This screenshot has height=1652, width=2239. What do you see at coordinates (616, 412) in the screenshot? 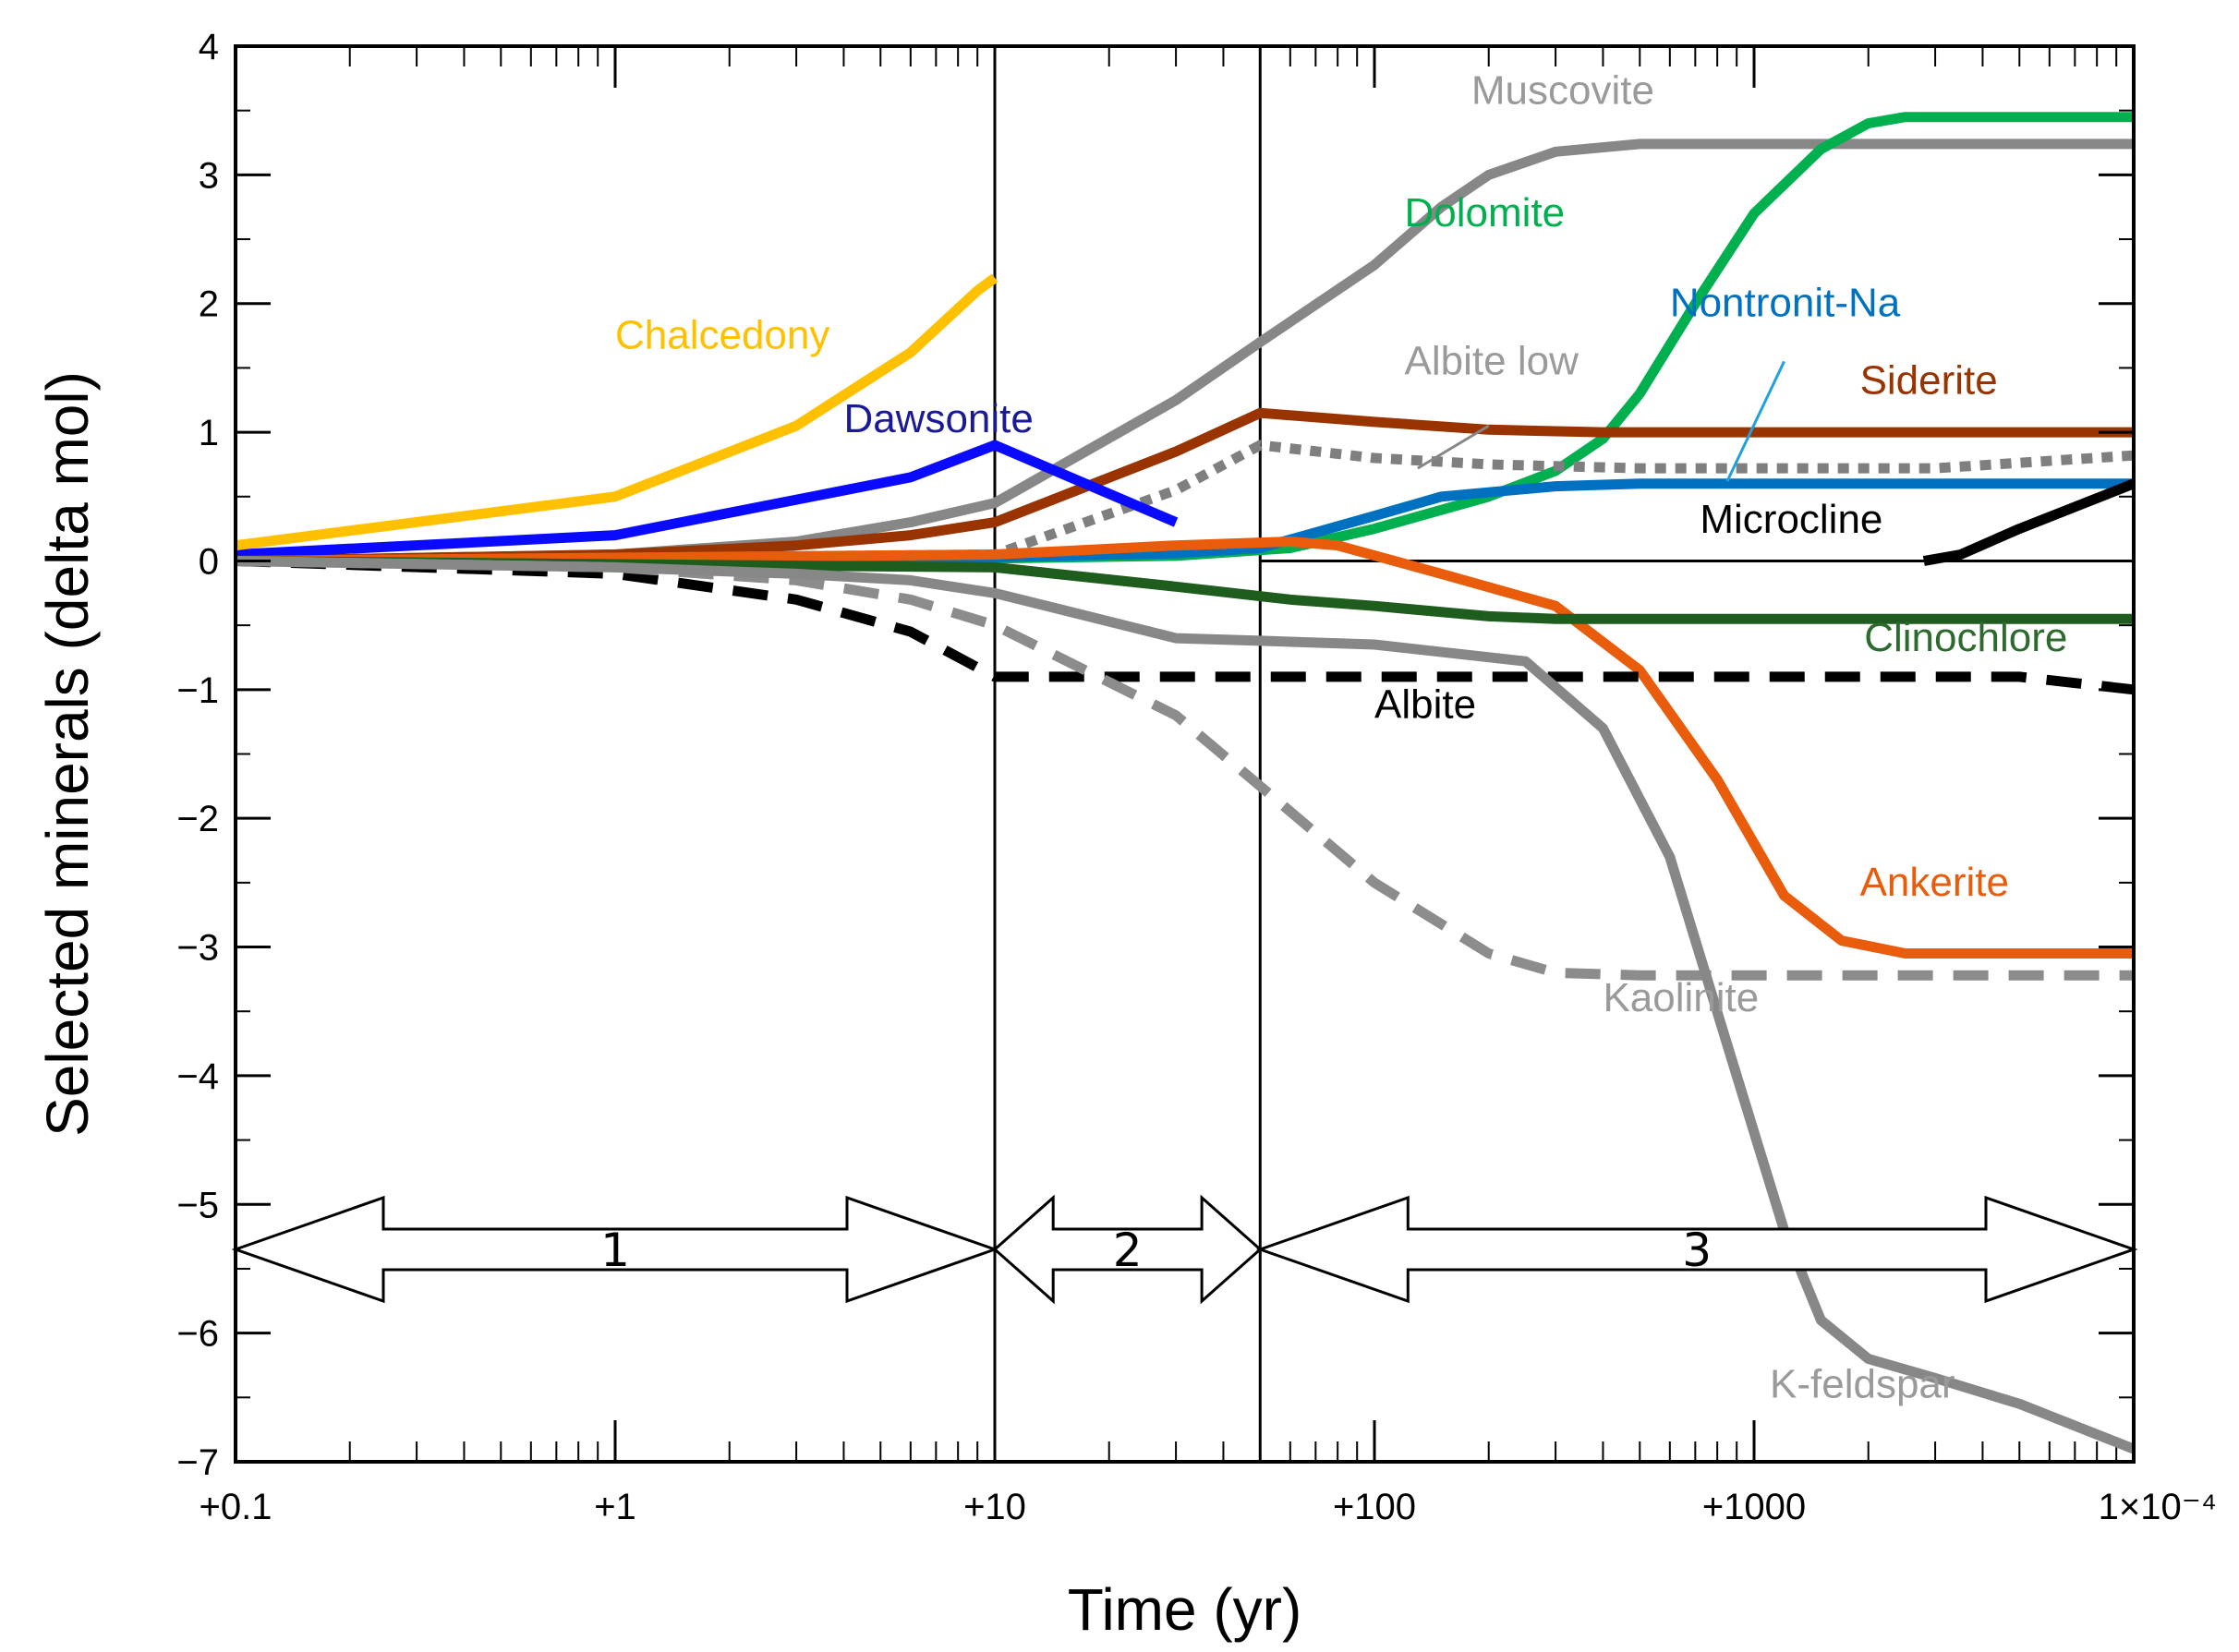
I see `series-line-chalcedony` at bounding box center [616, 412].